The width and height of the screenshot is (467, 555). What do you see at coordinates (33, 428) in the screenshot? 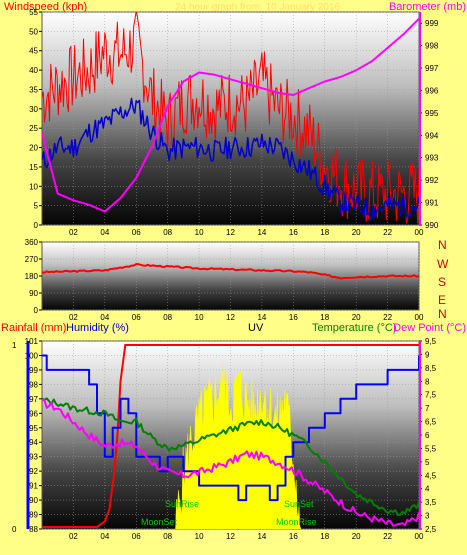
I see `humidity-y-tick-label: 95` at bounding box center [33, 428].